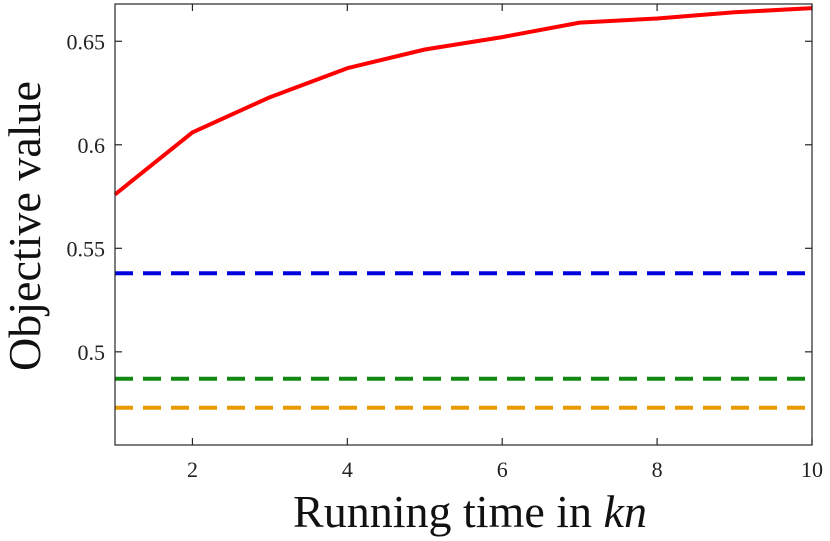 This screenshot has width=830, height=541. I want to click on x-tick-label: 4, so click(347, 469).